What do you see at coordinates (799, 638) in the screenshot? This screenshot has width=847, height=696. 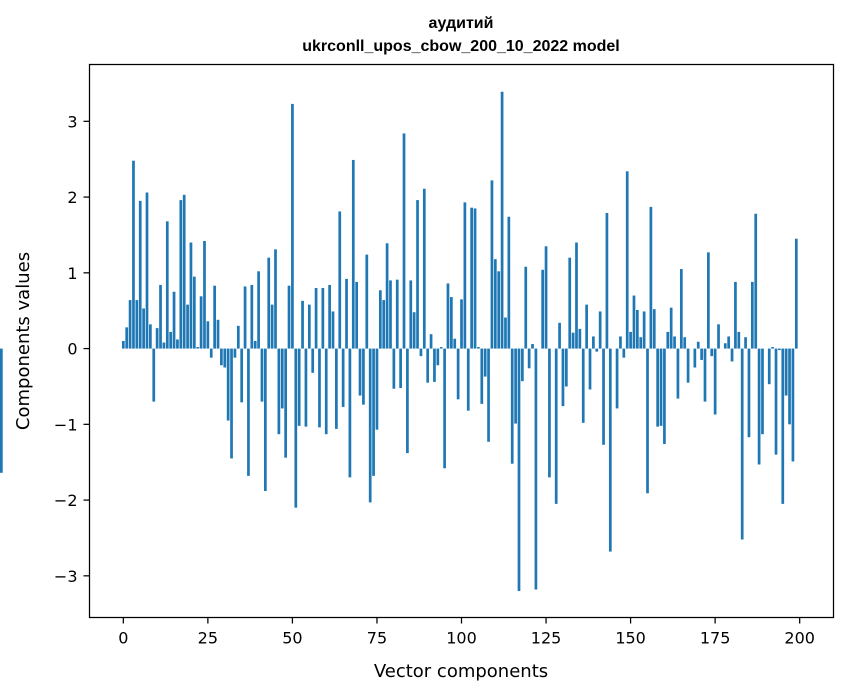 I see `x-tick-label: 200` at bounding box center [799, 638].